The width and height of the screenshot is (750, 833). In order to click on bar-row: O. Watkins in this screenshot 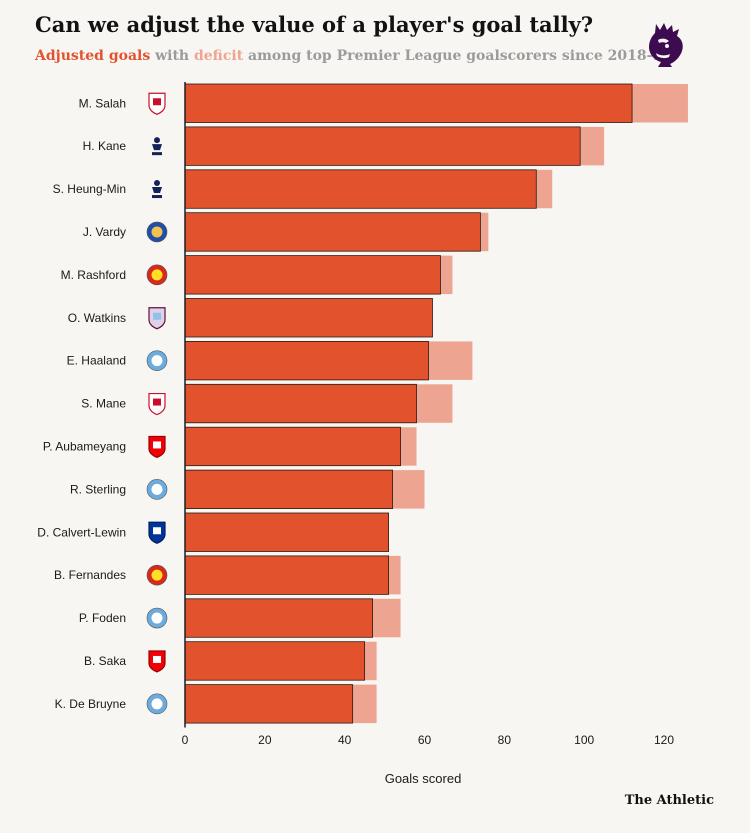, I will do `click(250, 318)`.